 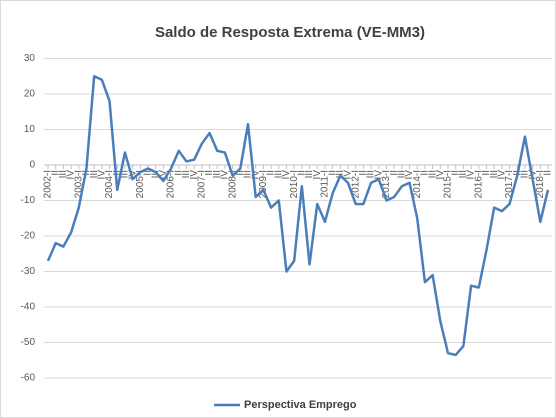 What do you see at coordinates (28, 236) in the screenshot?
I see `y-tick-label: -20` at bounding box center [28, 236].